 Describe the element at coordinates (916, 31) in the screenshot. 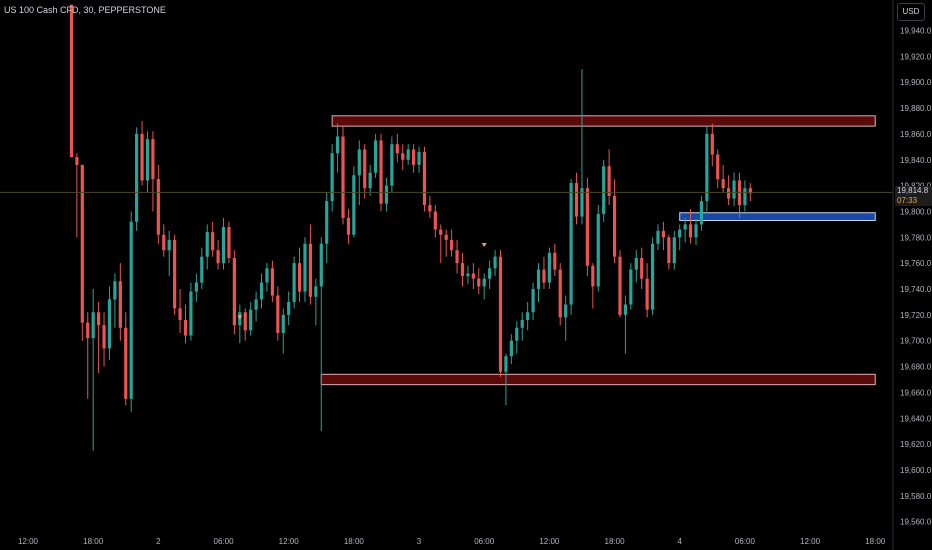

I see `price-tick-label: 19,940.0` at that location.